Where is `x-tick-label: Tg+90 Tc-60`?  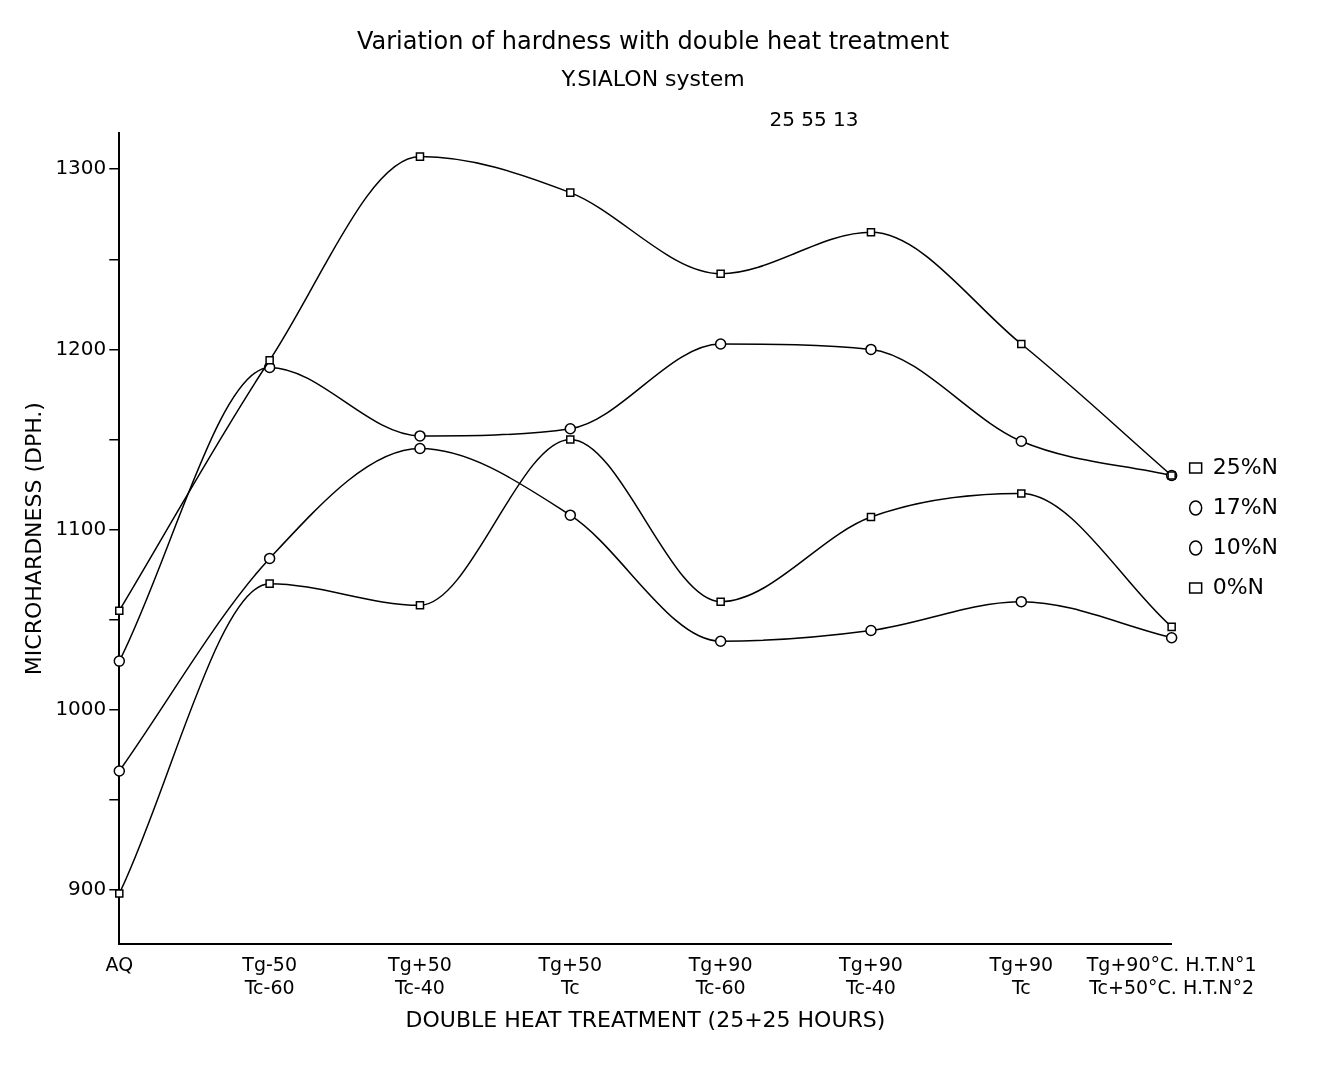 x-tick-label: Tg+90 Tc-60 is located at coordinates (720, 976).